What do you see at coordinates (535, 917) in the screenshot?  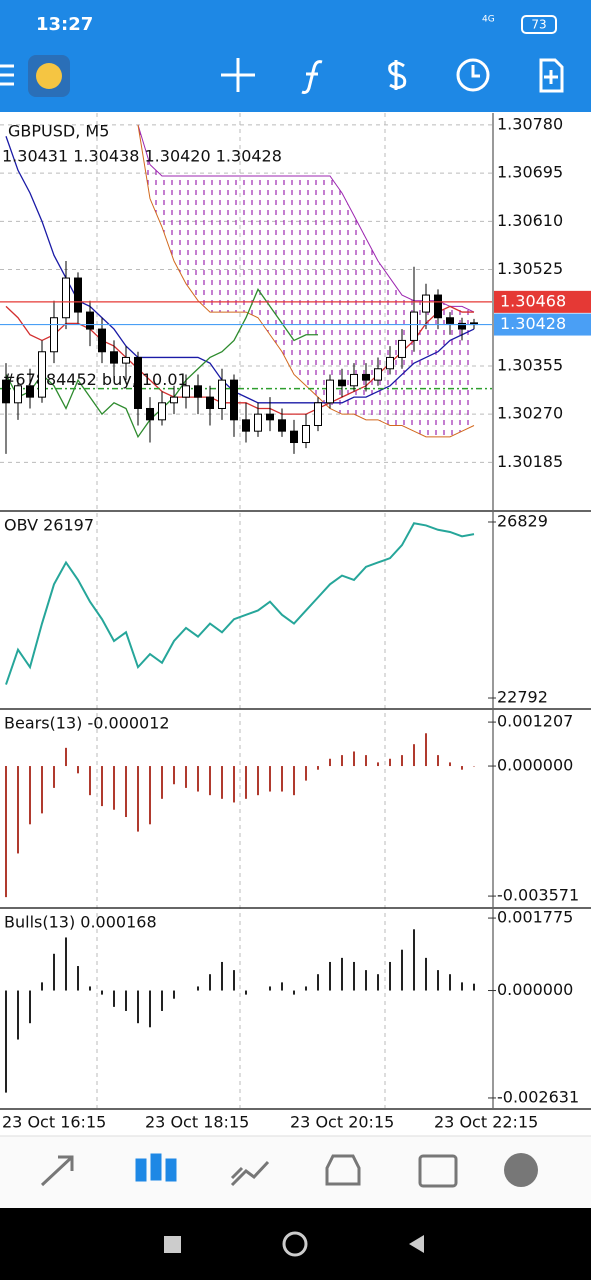 I see `y-tick-label: 0.001775` at bounding box center [535, 917].